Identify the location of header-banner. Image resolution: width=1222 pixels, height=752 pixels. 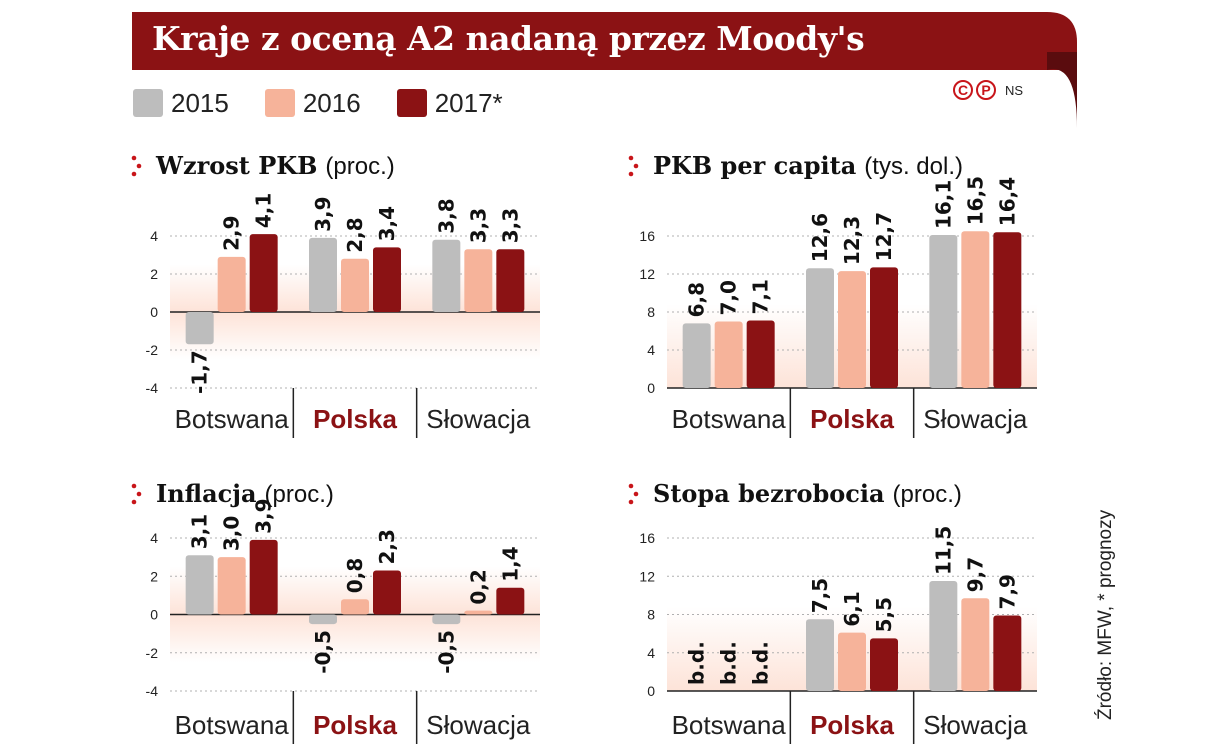
(604, 41).